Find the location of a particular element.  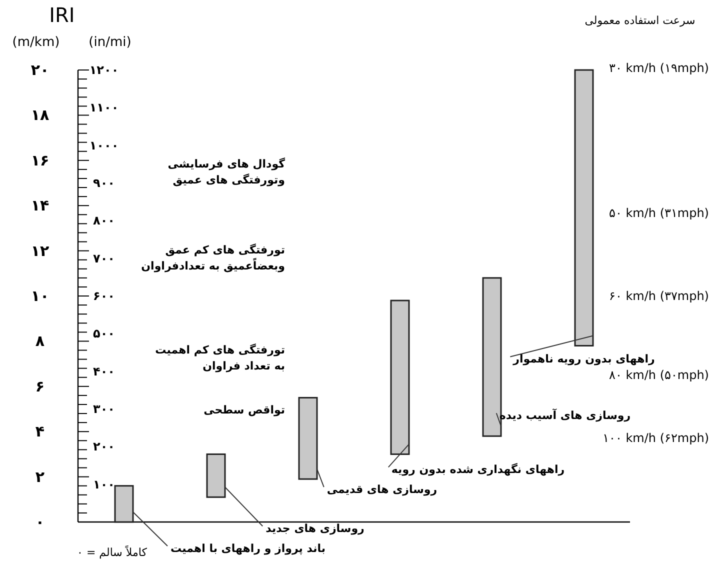

y-tick-label: ۱۲ is located at coordinates (40, 251).